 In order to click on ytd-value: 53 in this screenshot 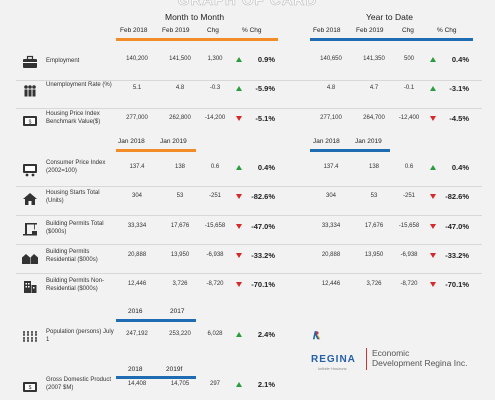, I will do `click(374, 196)`.